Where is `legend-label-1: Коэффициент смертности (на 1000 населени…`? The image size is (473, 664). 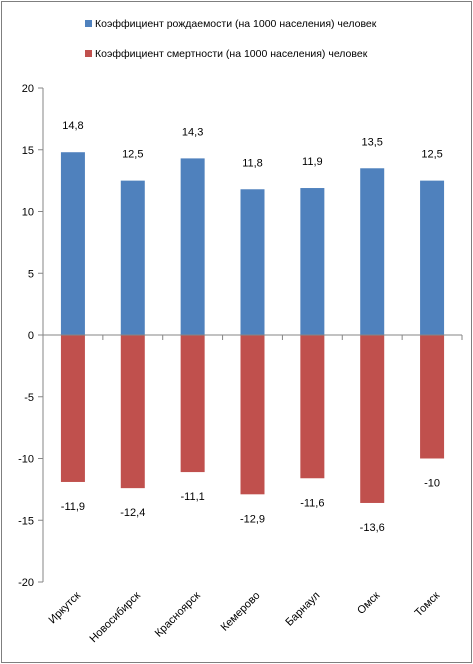 legend-label-1: Коэффициент смертности (на 1000 населени… is located at coordinates (231, 54).